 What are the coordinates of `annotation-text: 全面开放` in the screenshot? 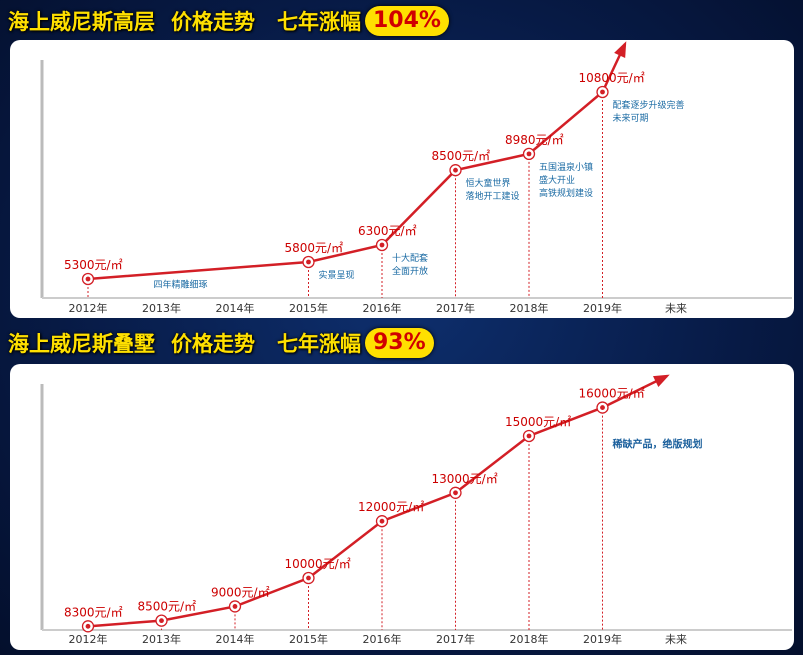 It's located at (410, 271).